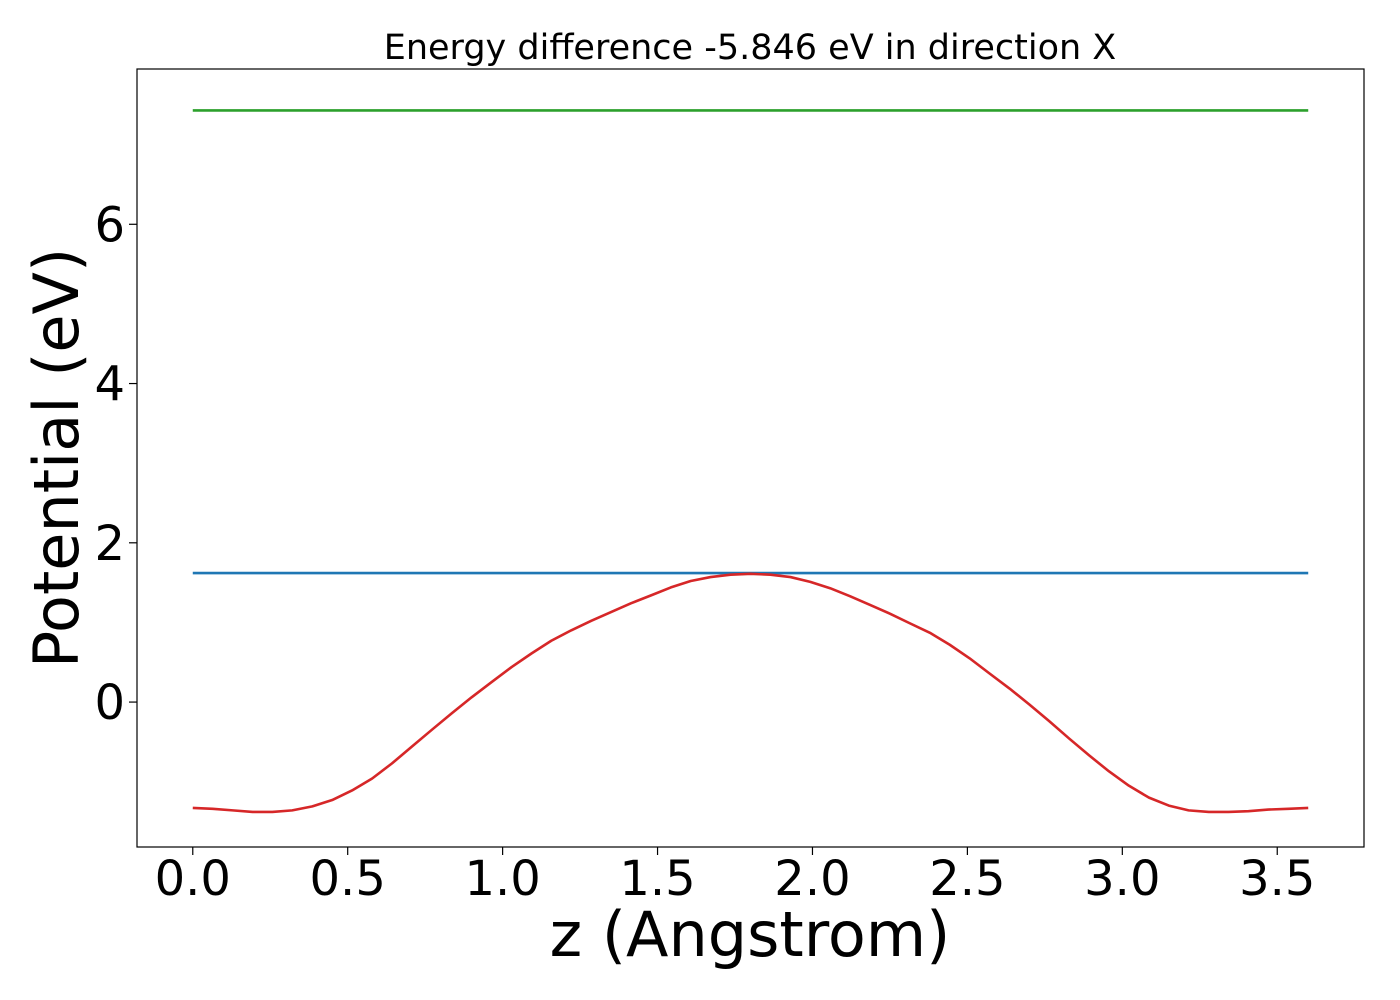 This screenshot has width=1400, height=1000. What do you see at coordinates (502, 879) in the screenshot?
I see `x-tick-label: 1.0` at bounding box center [502, 879].